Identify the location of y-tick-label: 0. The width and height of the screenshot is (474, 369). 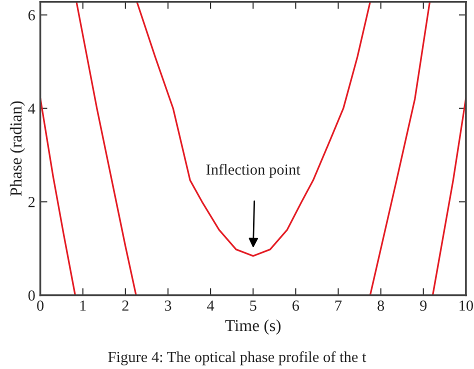
(31, 295).